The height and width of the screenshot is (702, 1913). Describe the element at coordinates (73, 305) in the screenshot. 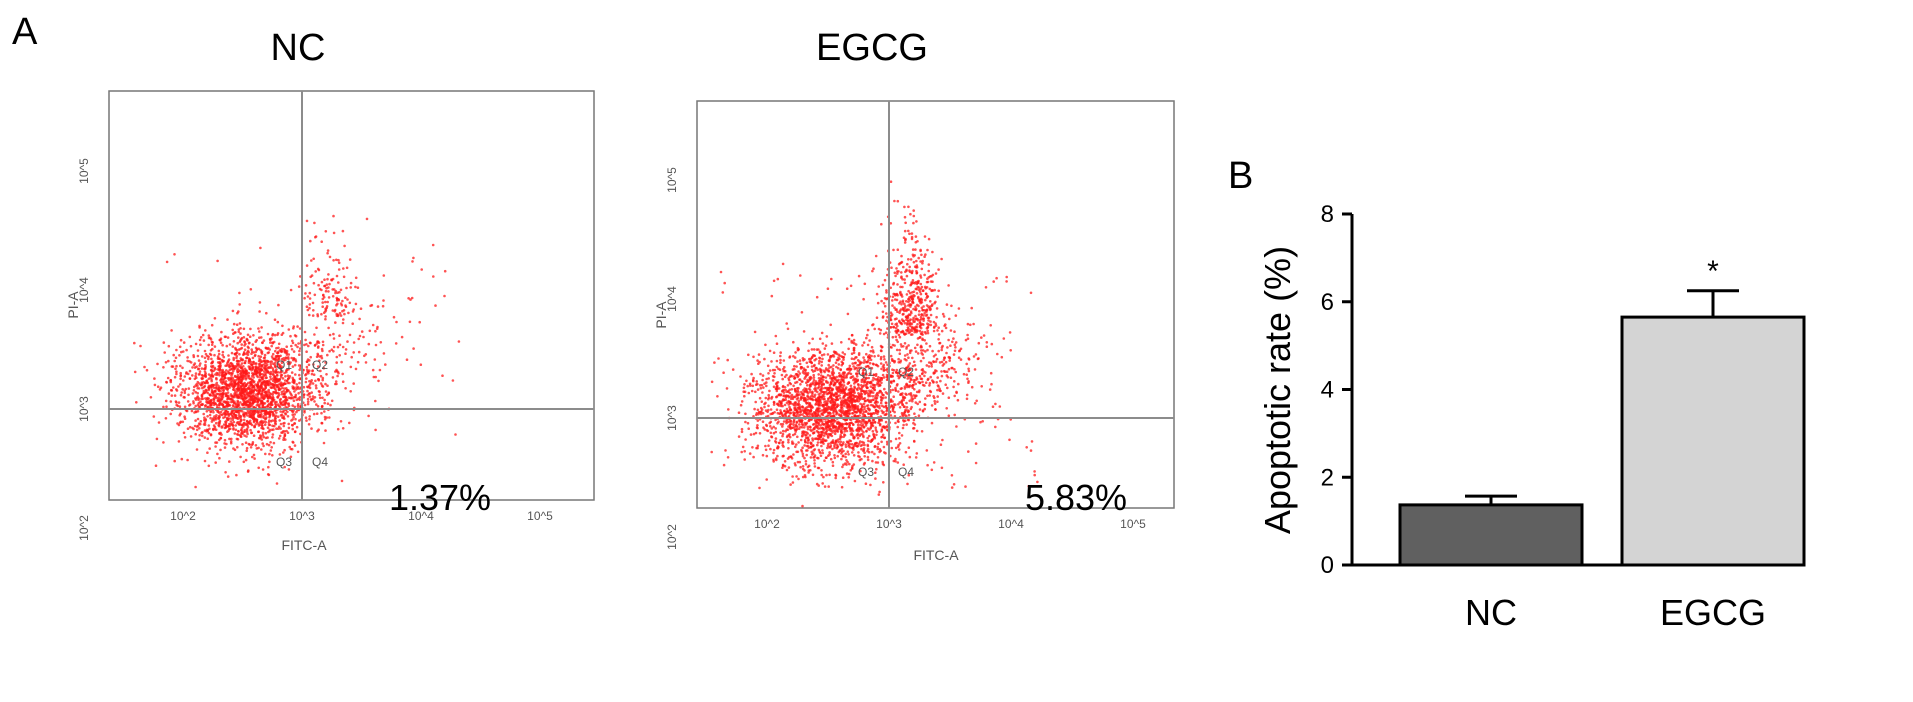

I see `y-axis-label: PI-A` at that location.